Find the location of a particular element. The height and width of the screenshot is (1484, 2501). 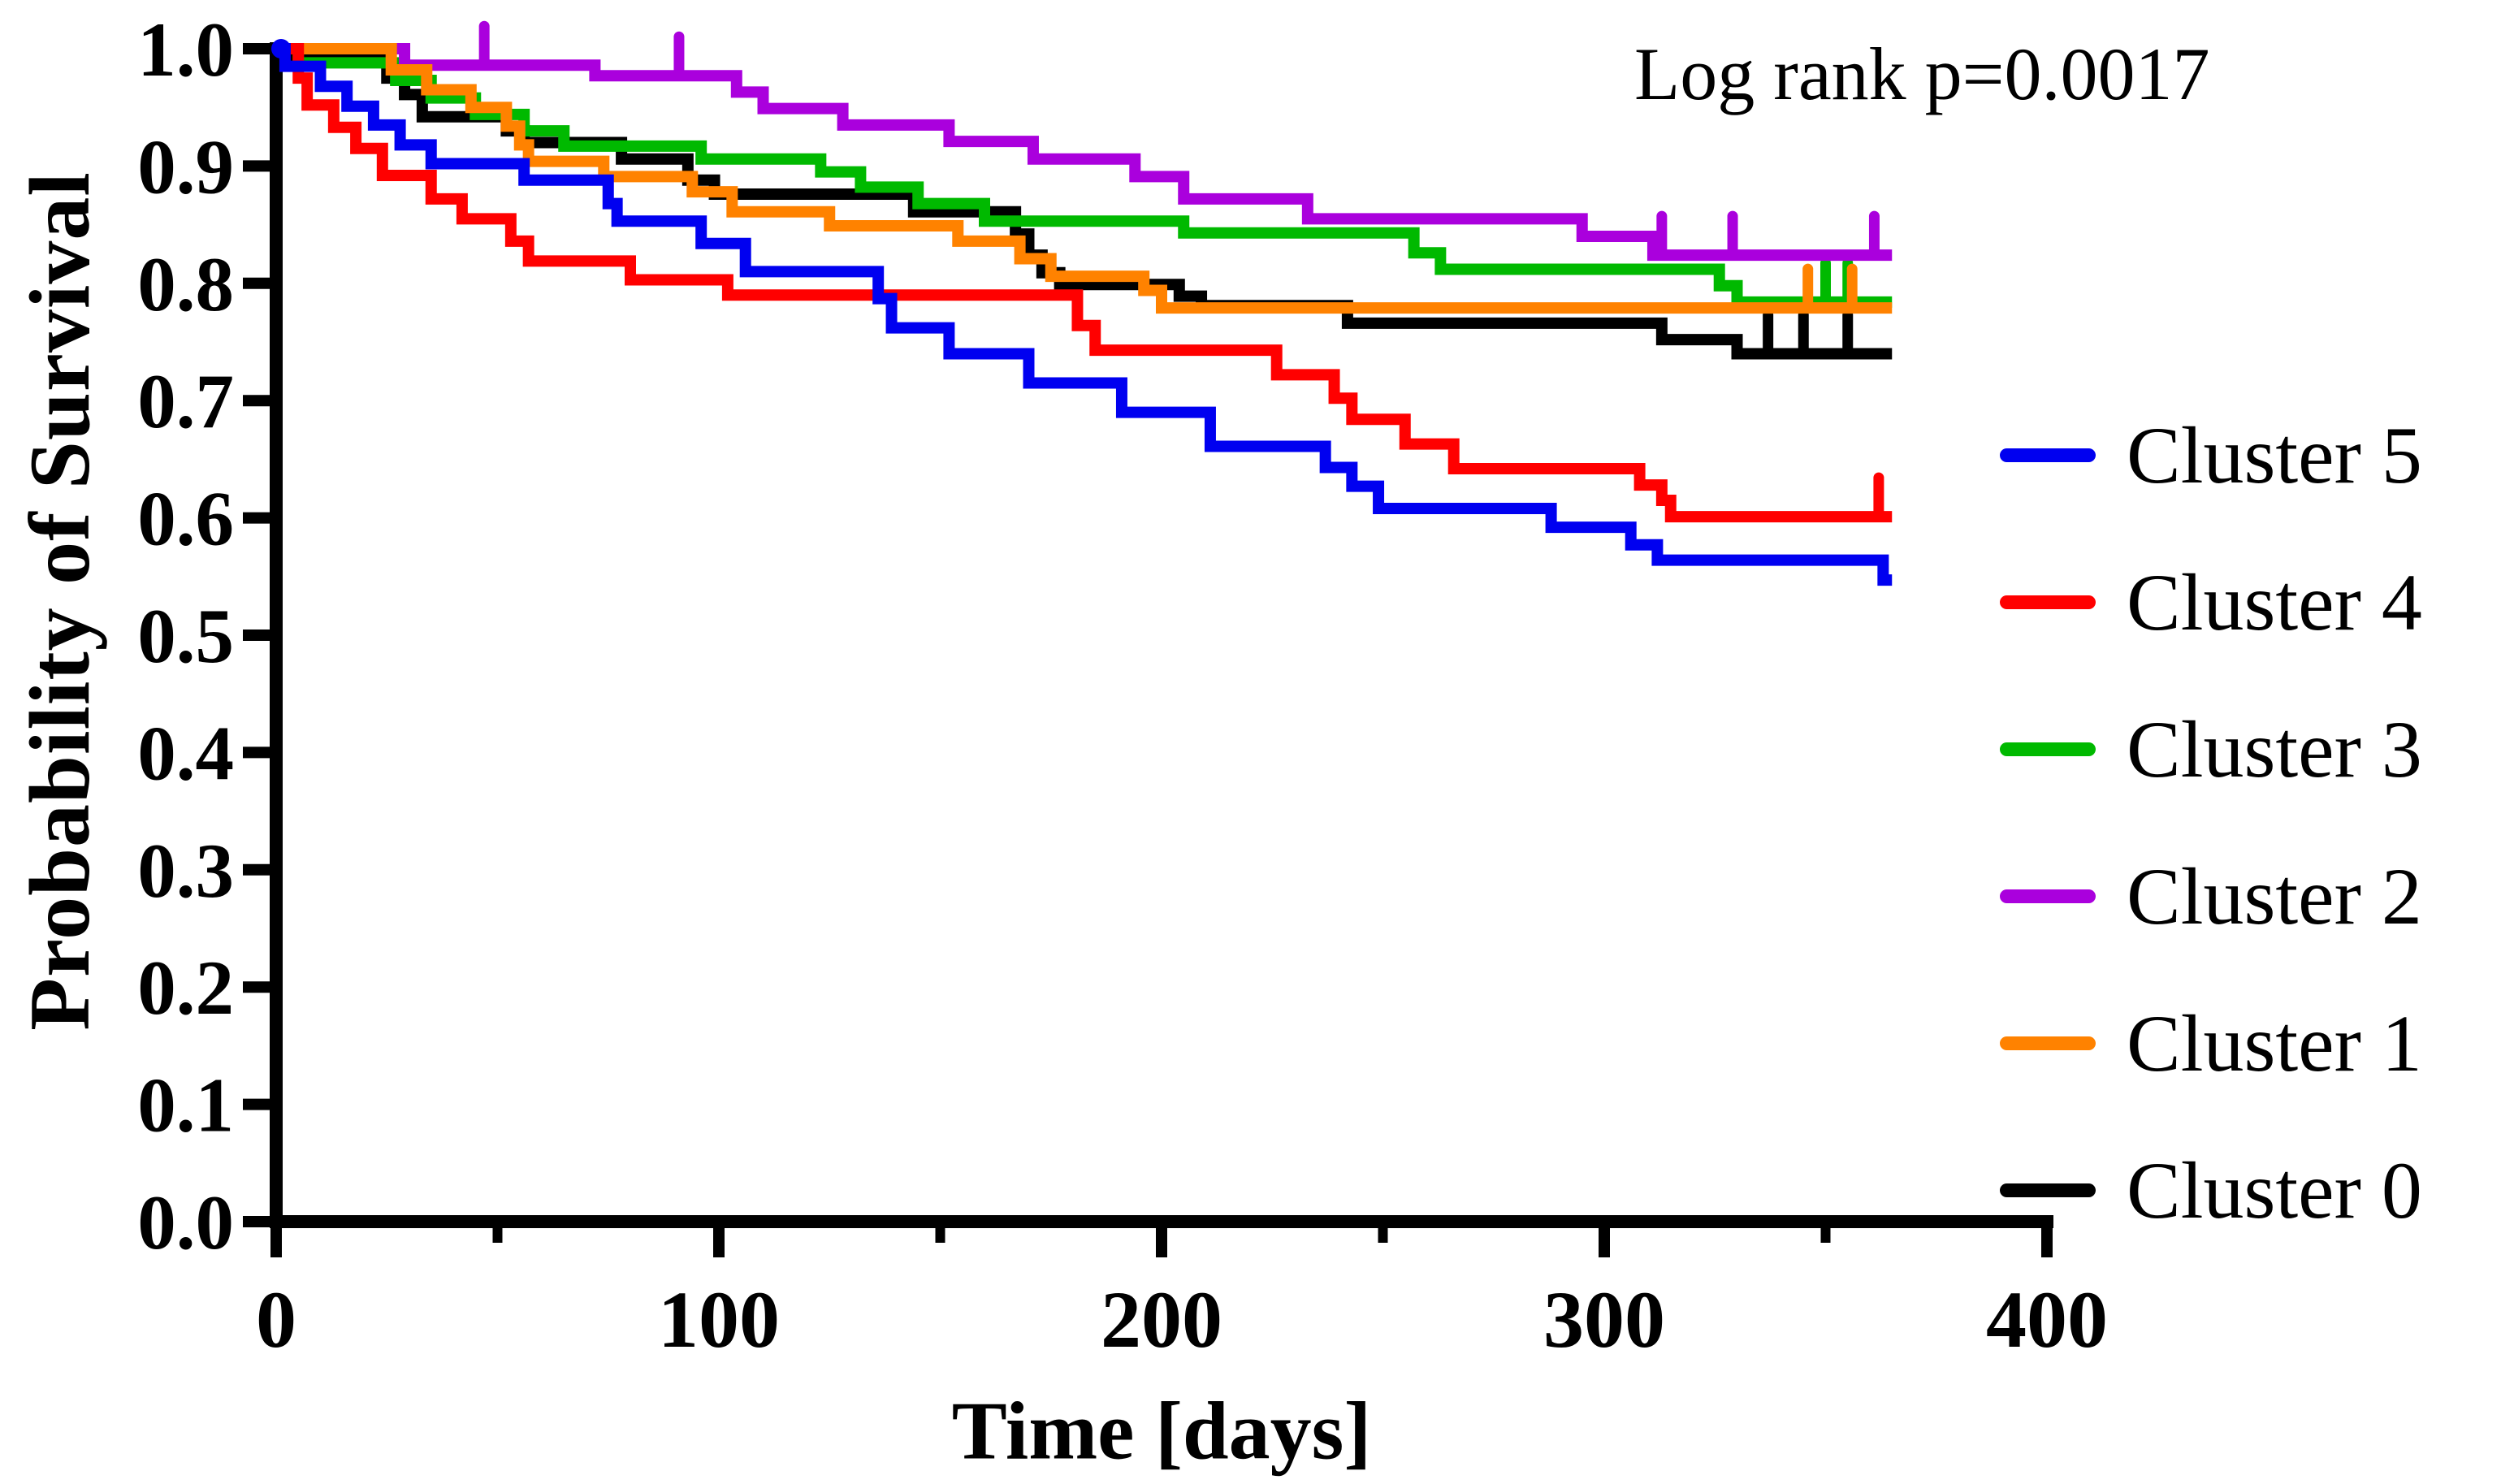

legend-label-cluster-2: Cluster 2 is located at coordinates (2274, 895).